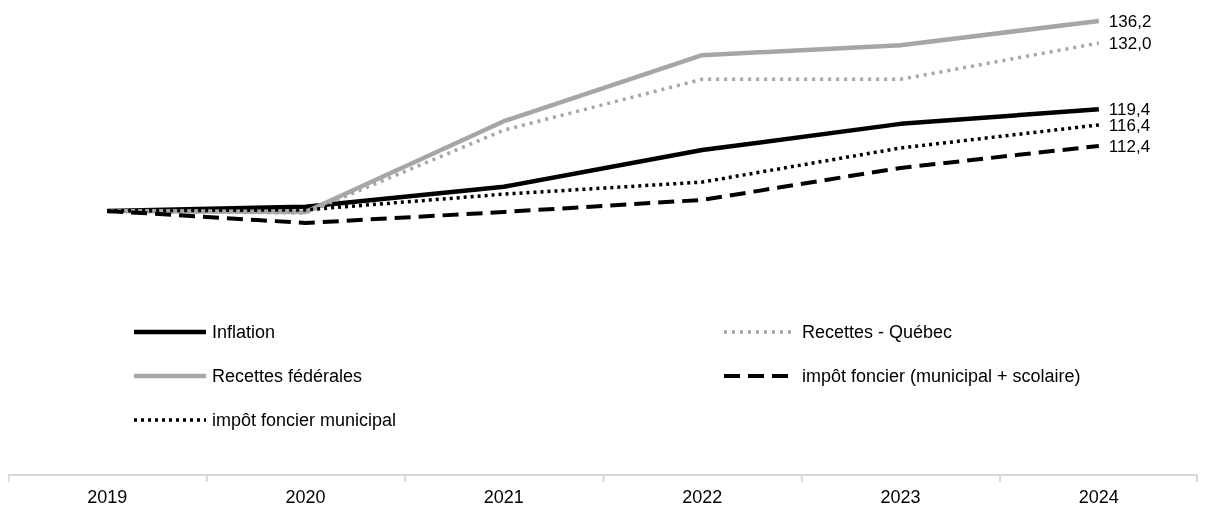  Describe the element at coordinates (941, 376) in the screenshot. I see `legend-label: impôt foncier (municipal + scolaire)` at that location.